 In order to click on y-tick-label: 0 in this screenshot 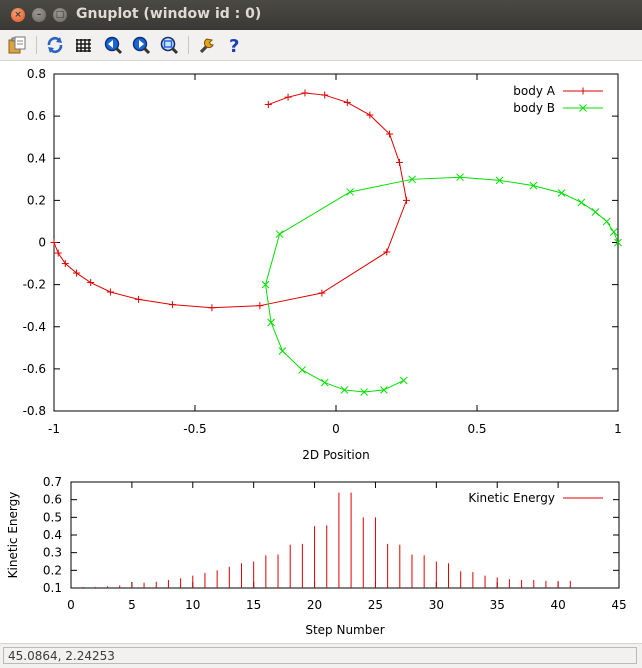, I will do `click(42, 243)`.